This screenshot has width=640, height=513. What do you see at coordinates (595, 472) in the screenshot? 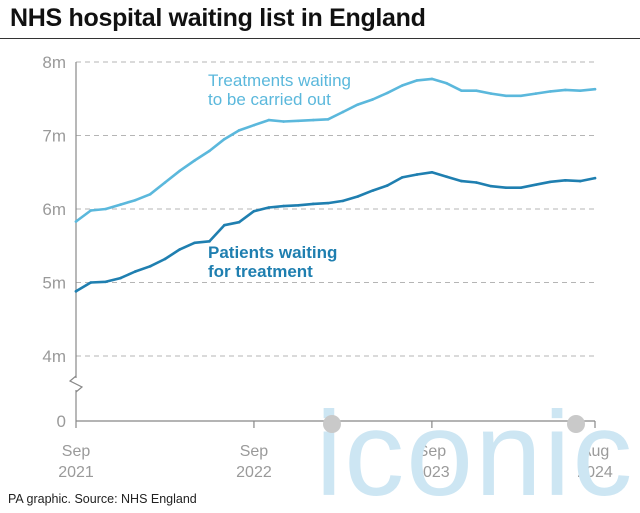
I see `x-tick-label-year: 2024` at bounding box center [595, 472].